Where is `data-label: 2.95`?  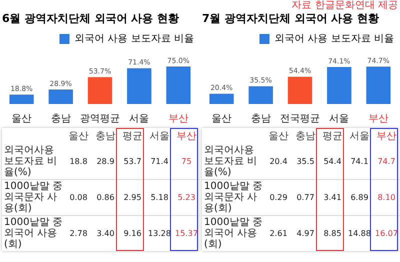 data-label: 2.95 is located at coordinates (132, 198).